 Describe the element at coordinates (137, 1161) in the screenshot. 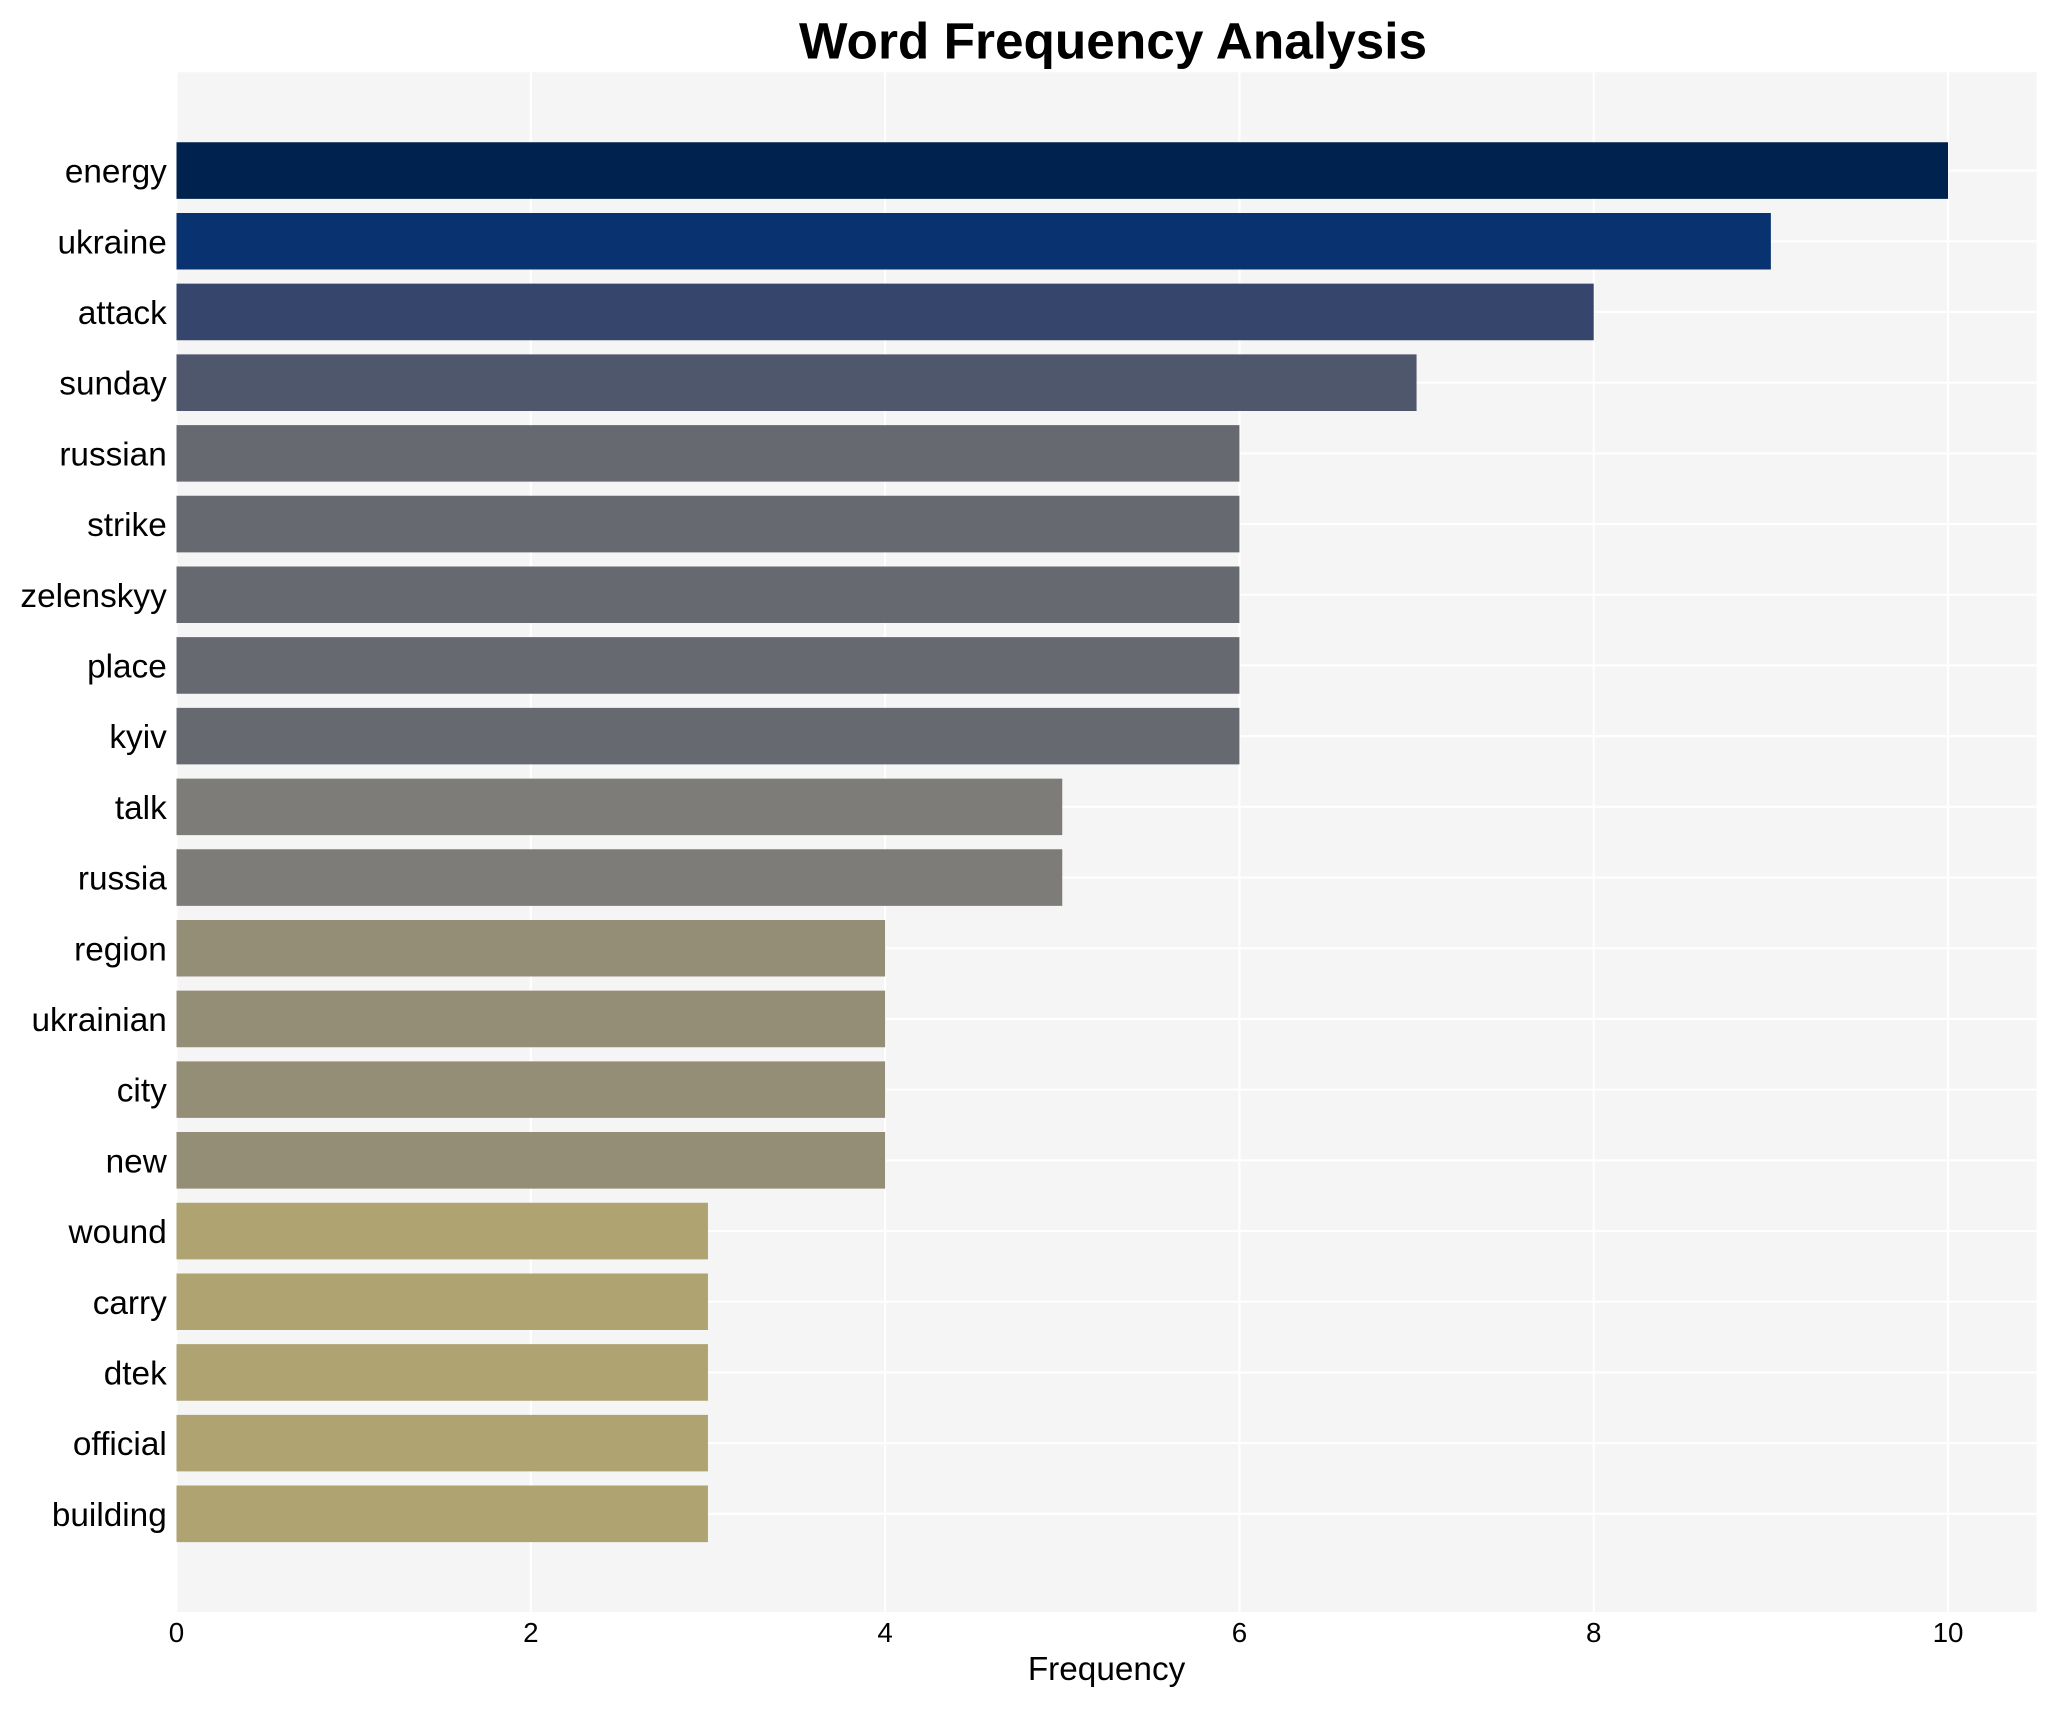

I see `svg-text: new` at that location.